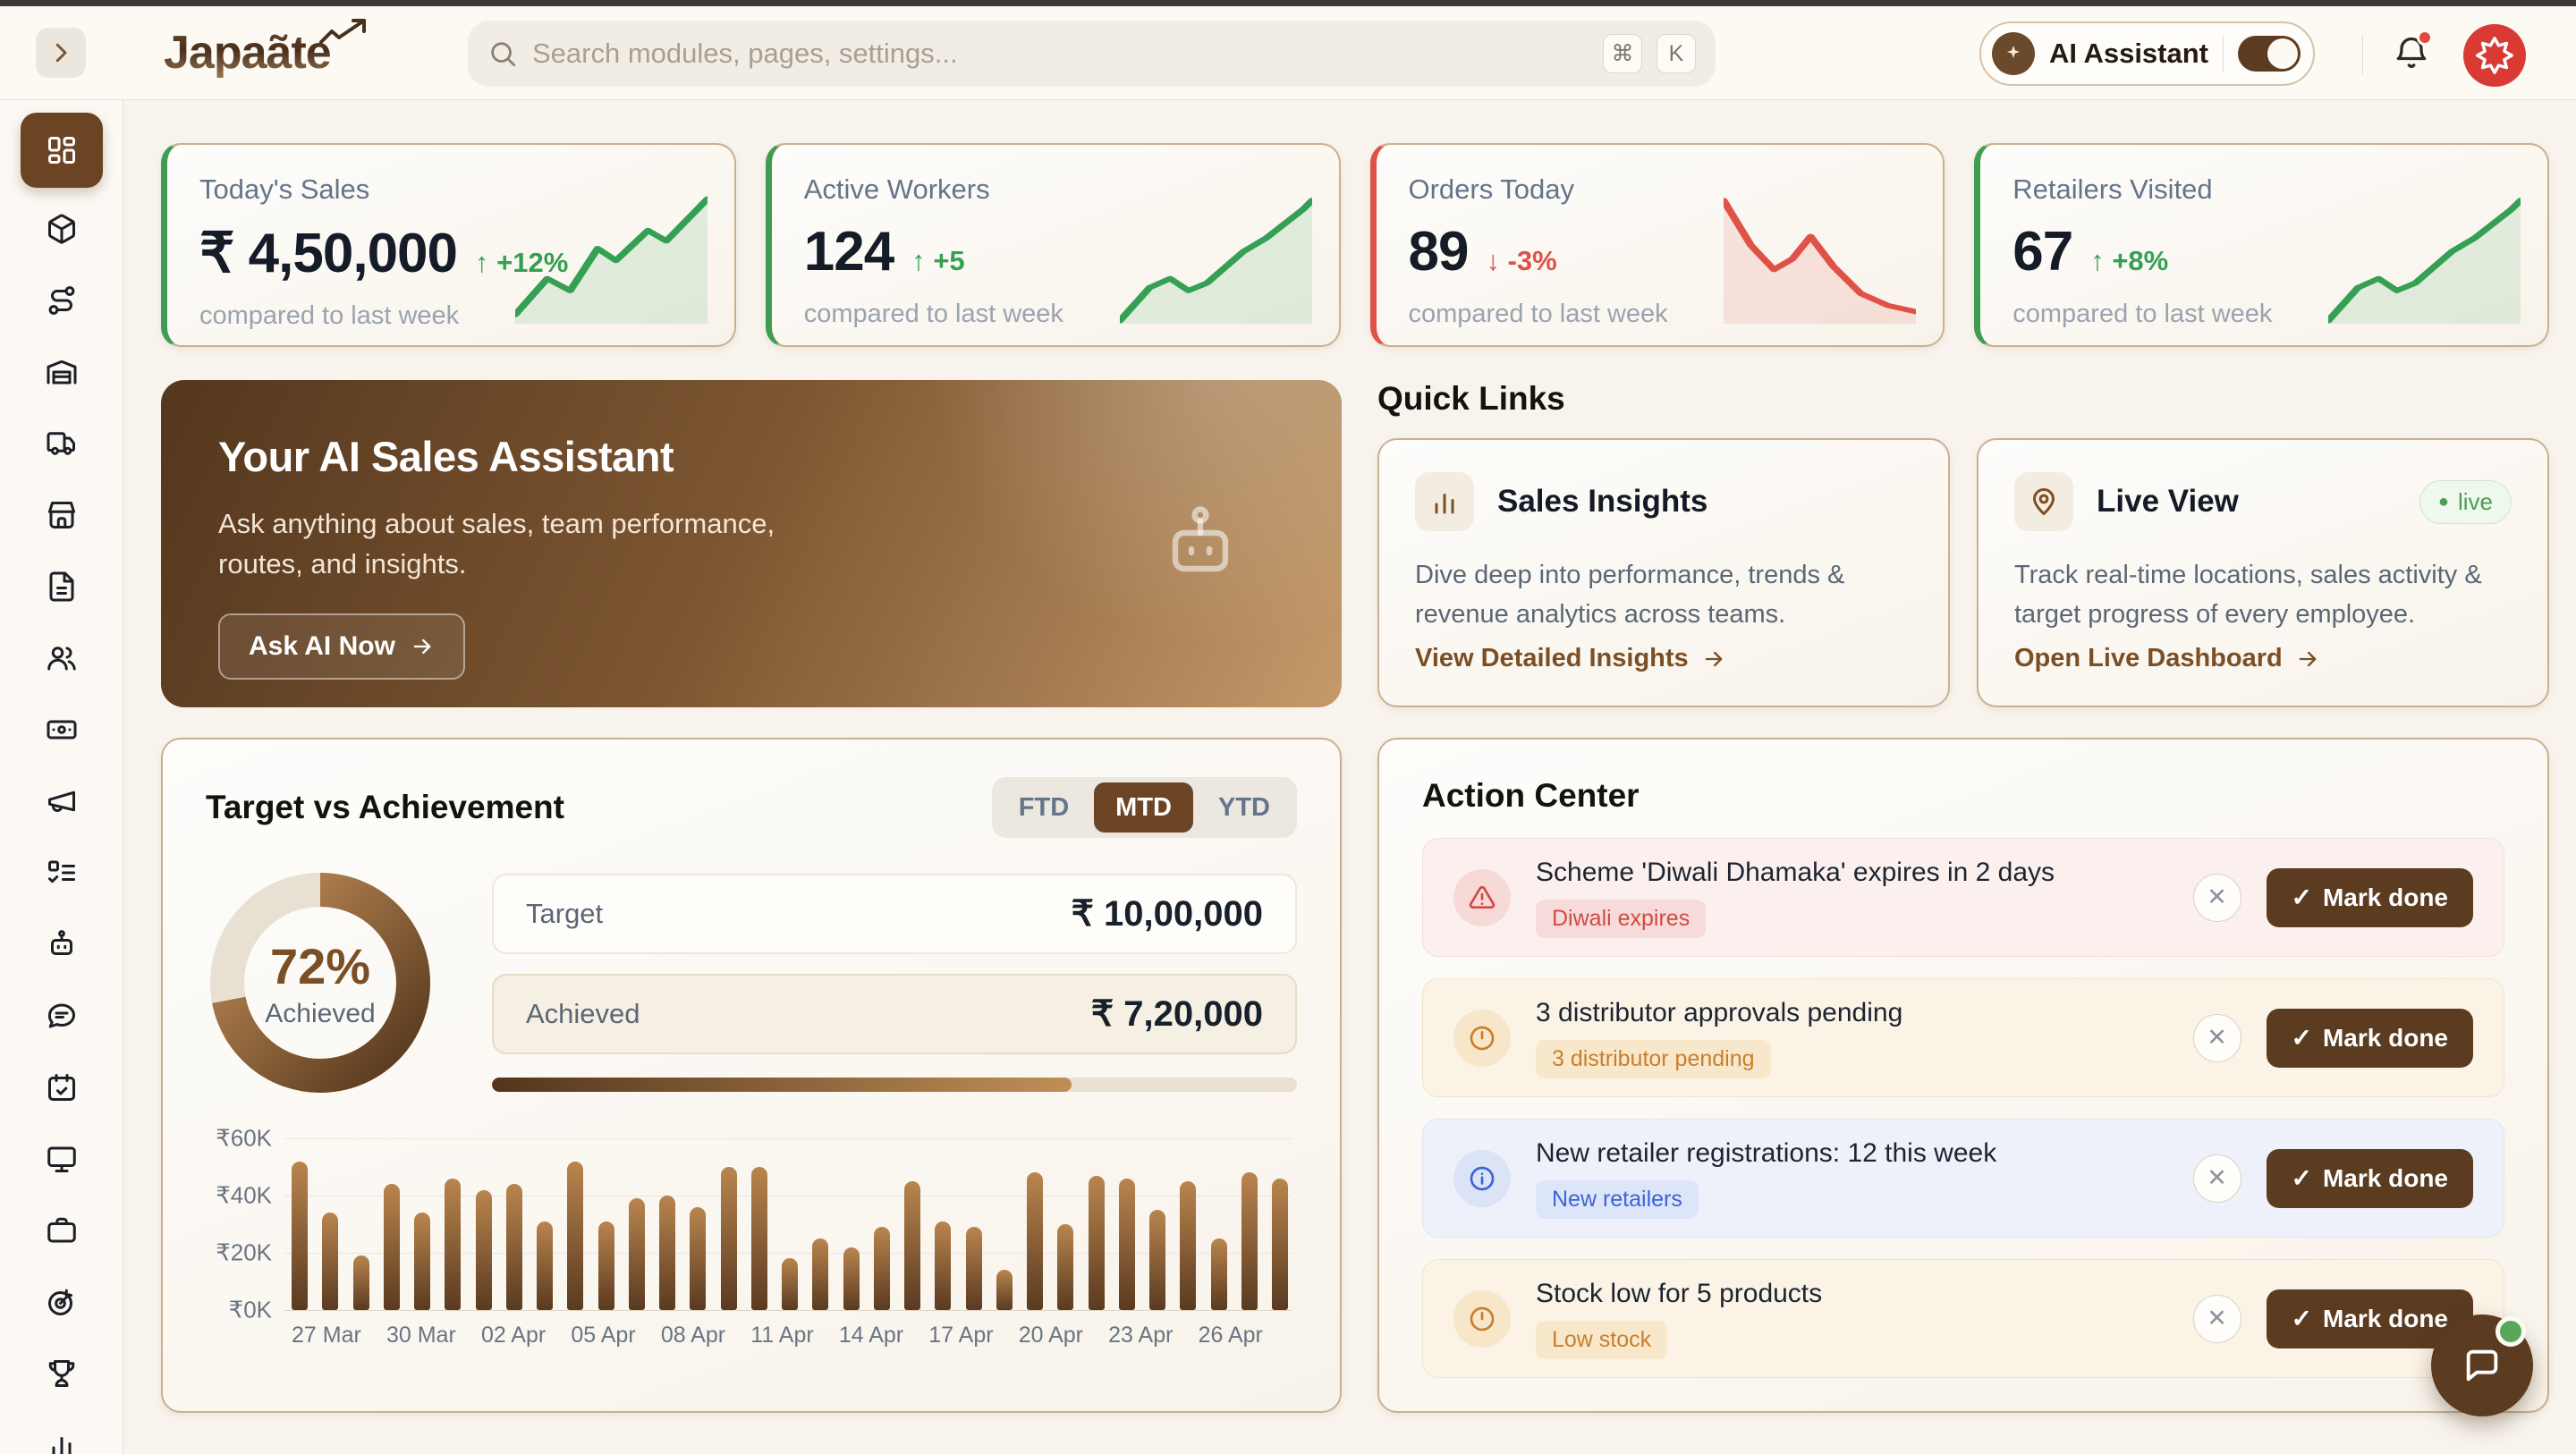 The width and height of the screenshot is (2576, 1454). What do you see at coordinates (1060, 54) in the screenshot?
I see `search-input` at bounding box center [1060, 54].